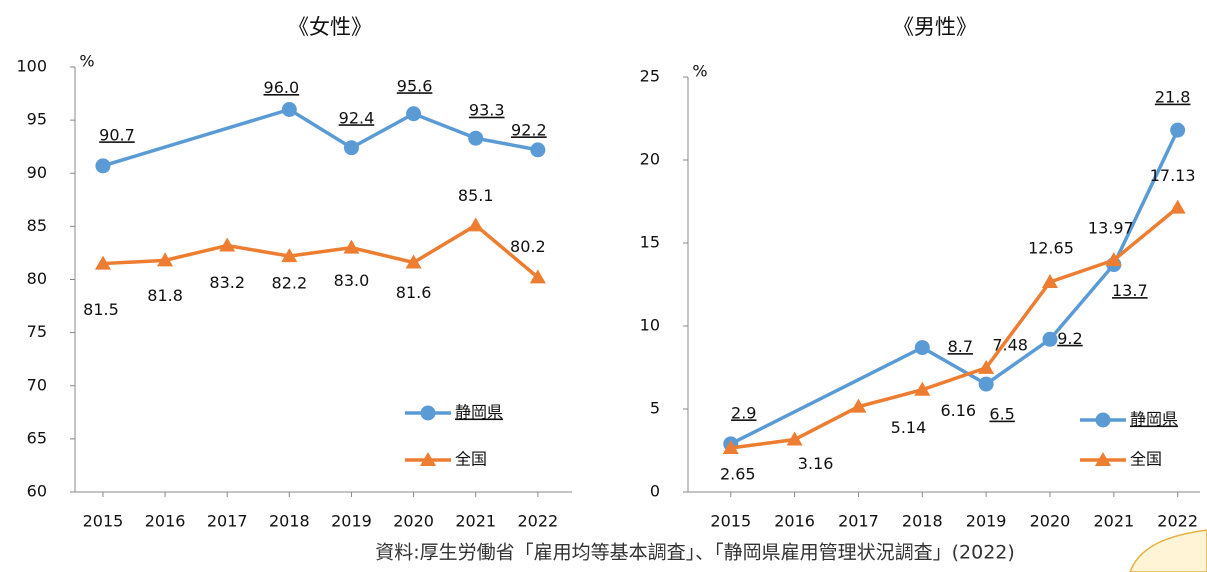 This screenshot has width=1207, height=572. Describe the element at coordinates (31, 66) in the screenshot. I see `y-tick-label: 100` at that location.